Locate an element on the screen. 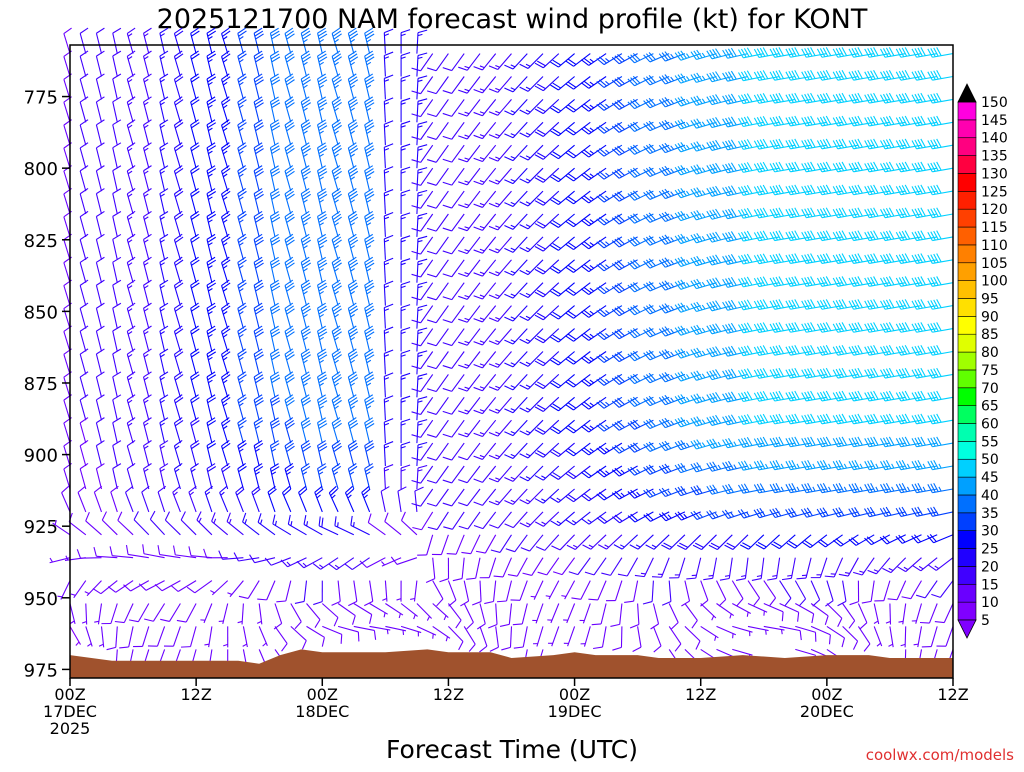 Image resolution: width=1024 pixels, height=772 pixels. wind-barb is located at coordinates (63, 589).